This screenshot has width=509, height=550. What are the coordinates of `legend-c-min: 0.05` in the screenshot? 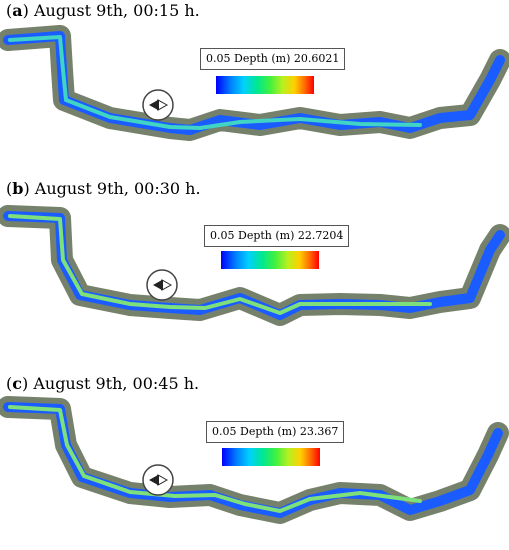 It's located at (224, 431).